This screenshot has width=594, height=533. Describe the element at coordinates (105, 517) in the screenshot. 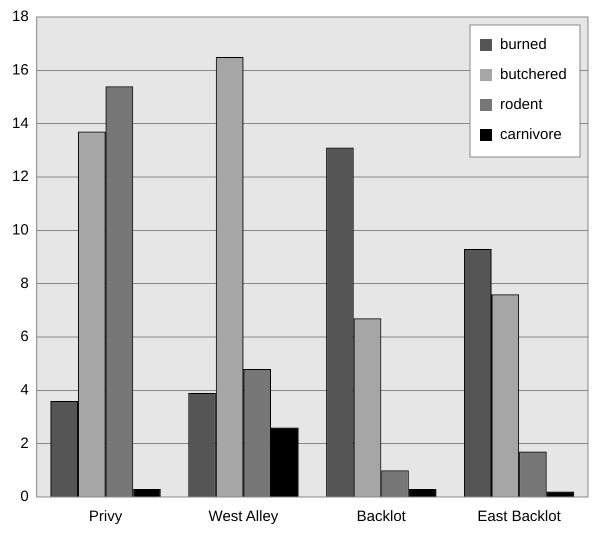

I see `x-tick-label: Privy` at that location.